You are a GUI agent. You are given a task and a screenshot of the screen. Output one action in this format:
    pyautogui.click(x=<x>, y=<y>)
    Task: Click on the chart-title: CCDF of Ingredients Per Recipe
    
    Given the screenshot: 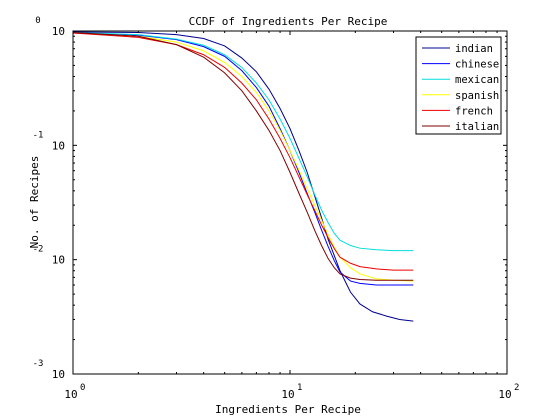 What is the action you would take?
    pyautogui.click(x=288, y=21)
    